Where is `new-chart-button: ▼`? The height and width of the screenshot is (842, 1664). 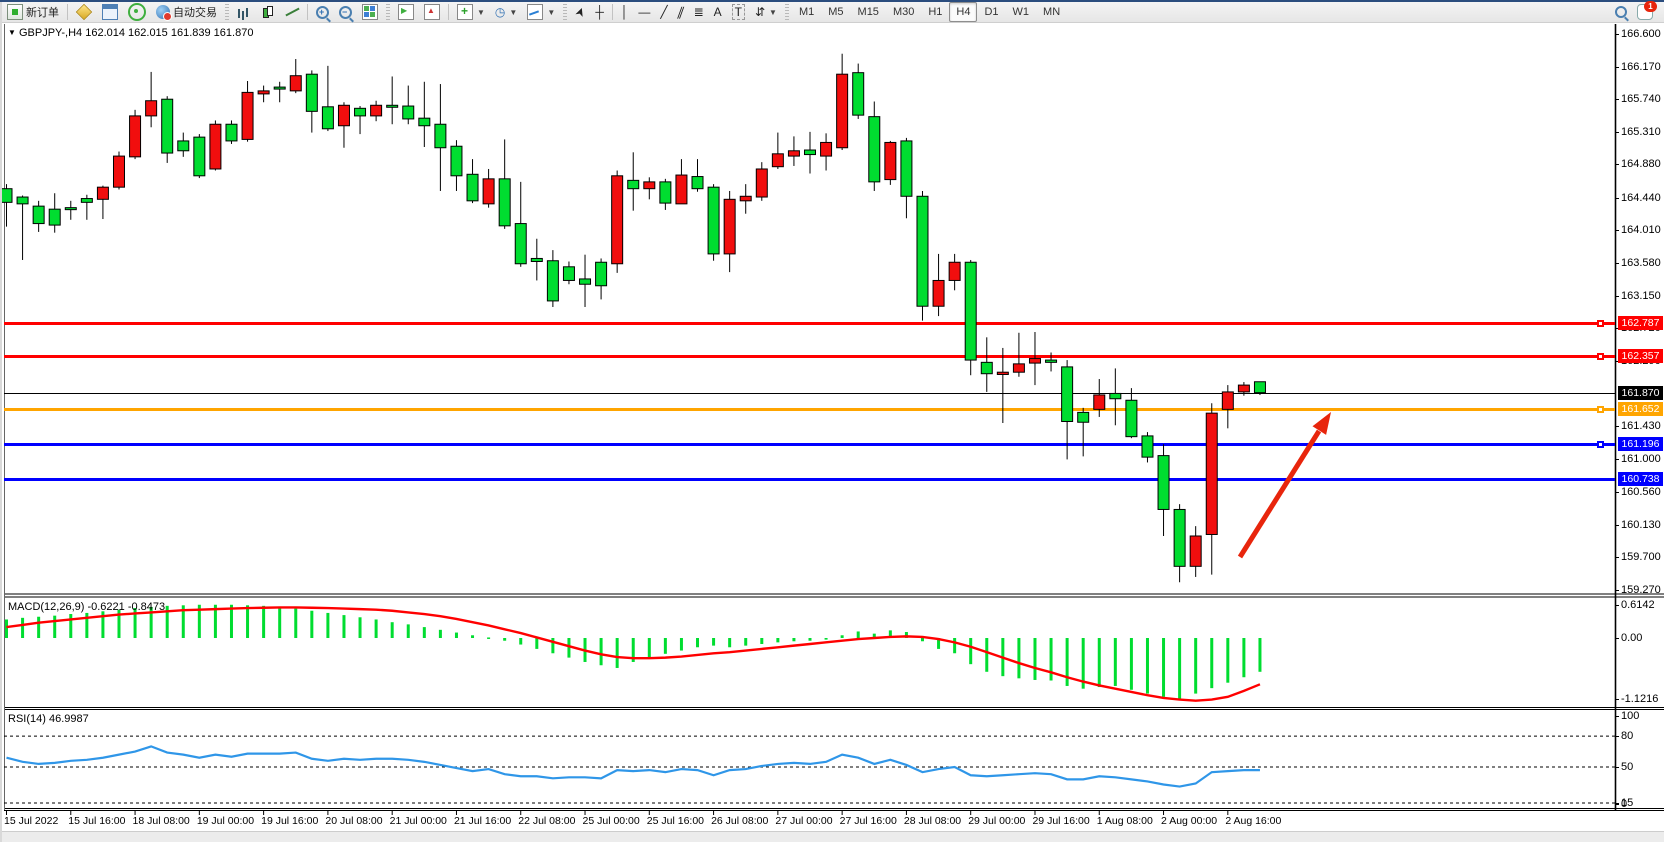 new-chart-button: ▼ is located at coordinates (471, 12).